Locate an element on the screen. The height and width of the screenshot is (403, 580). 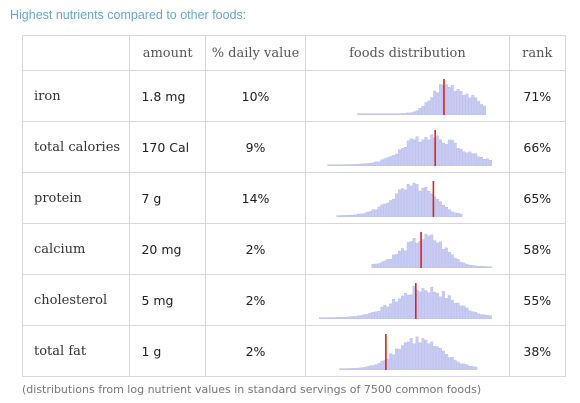
nutrient-daily-value: 10% is located at coordinates (255, 96).